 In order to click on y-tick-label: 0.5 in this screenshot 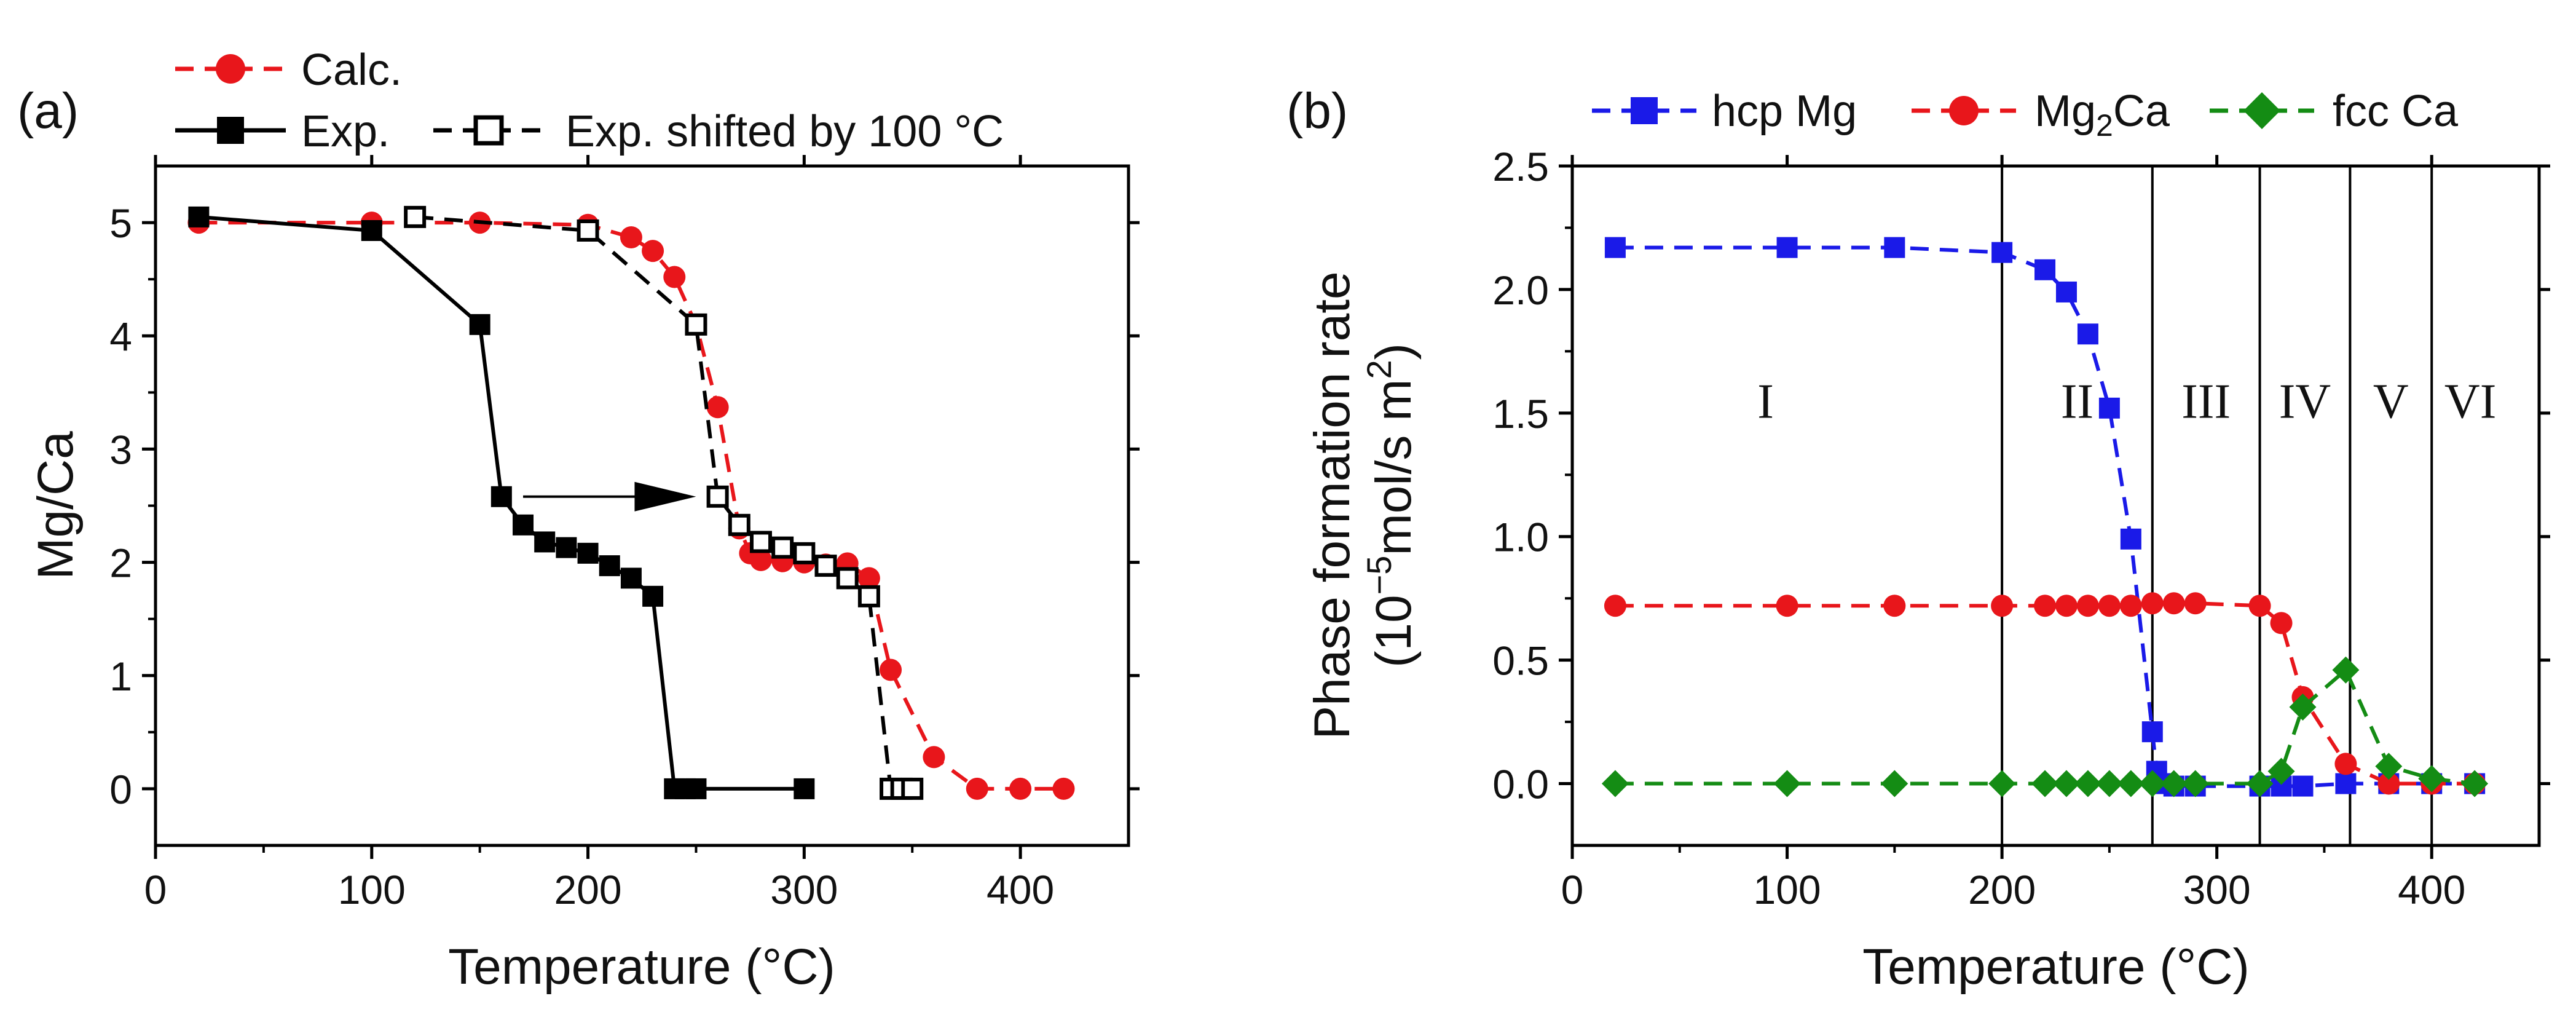, I will do `click(1521, 661)`.